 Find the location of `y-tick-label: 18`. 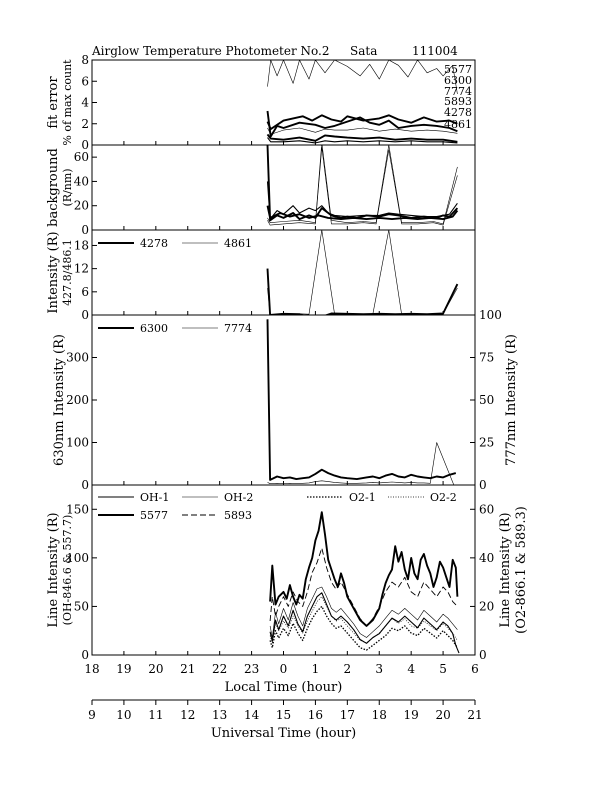

y-tick-label: 18 is located at coordinates (81, 245).